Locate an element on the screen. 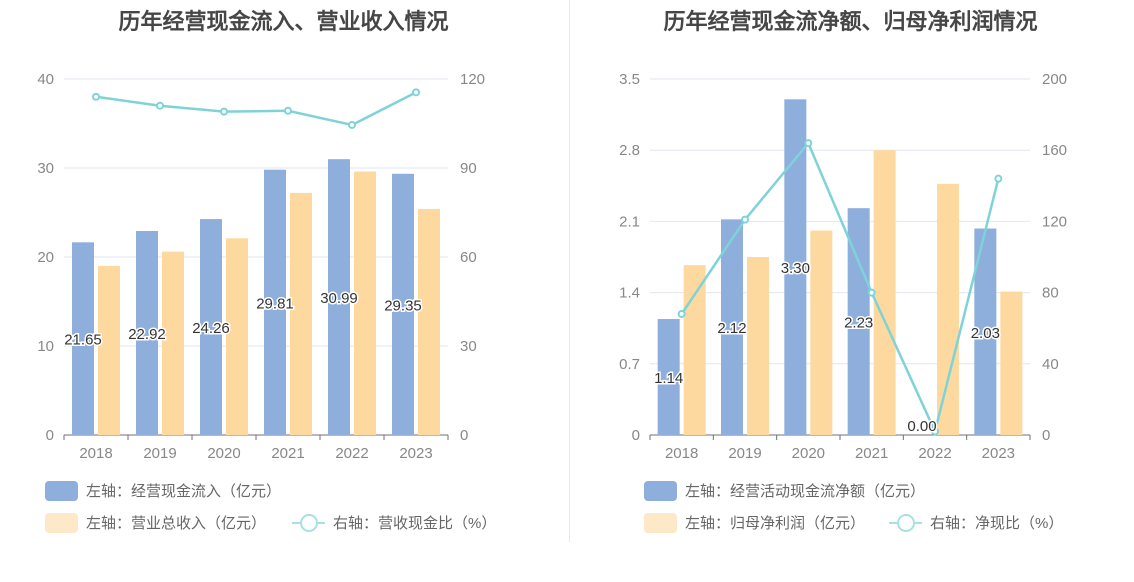 Image resolution: width=1134 pixels, height=582 pixels. bar-data-label: 21.65 is located at coordinates (83, 340).